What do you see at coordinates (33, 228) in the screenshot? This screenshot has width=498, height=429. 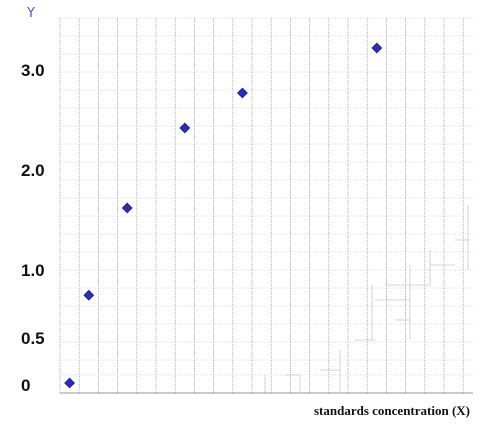 I see `y-tick-labels: 0 0.5 1.0 2.0 3.0` at bounding box center [33, 228].